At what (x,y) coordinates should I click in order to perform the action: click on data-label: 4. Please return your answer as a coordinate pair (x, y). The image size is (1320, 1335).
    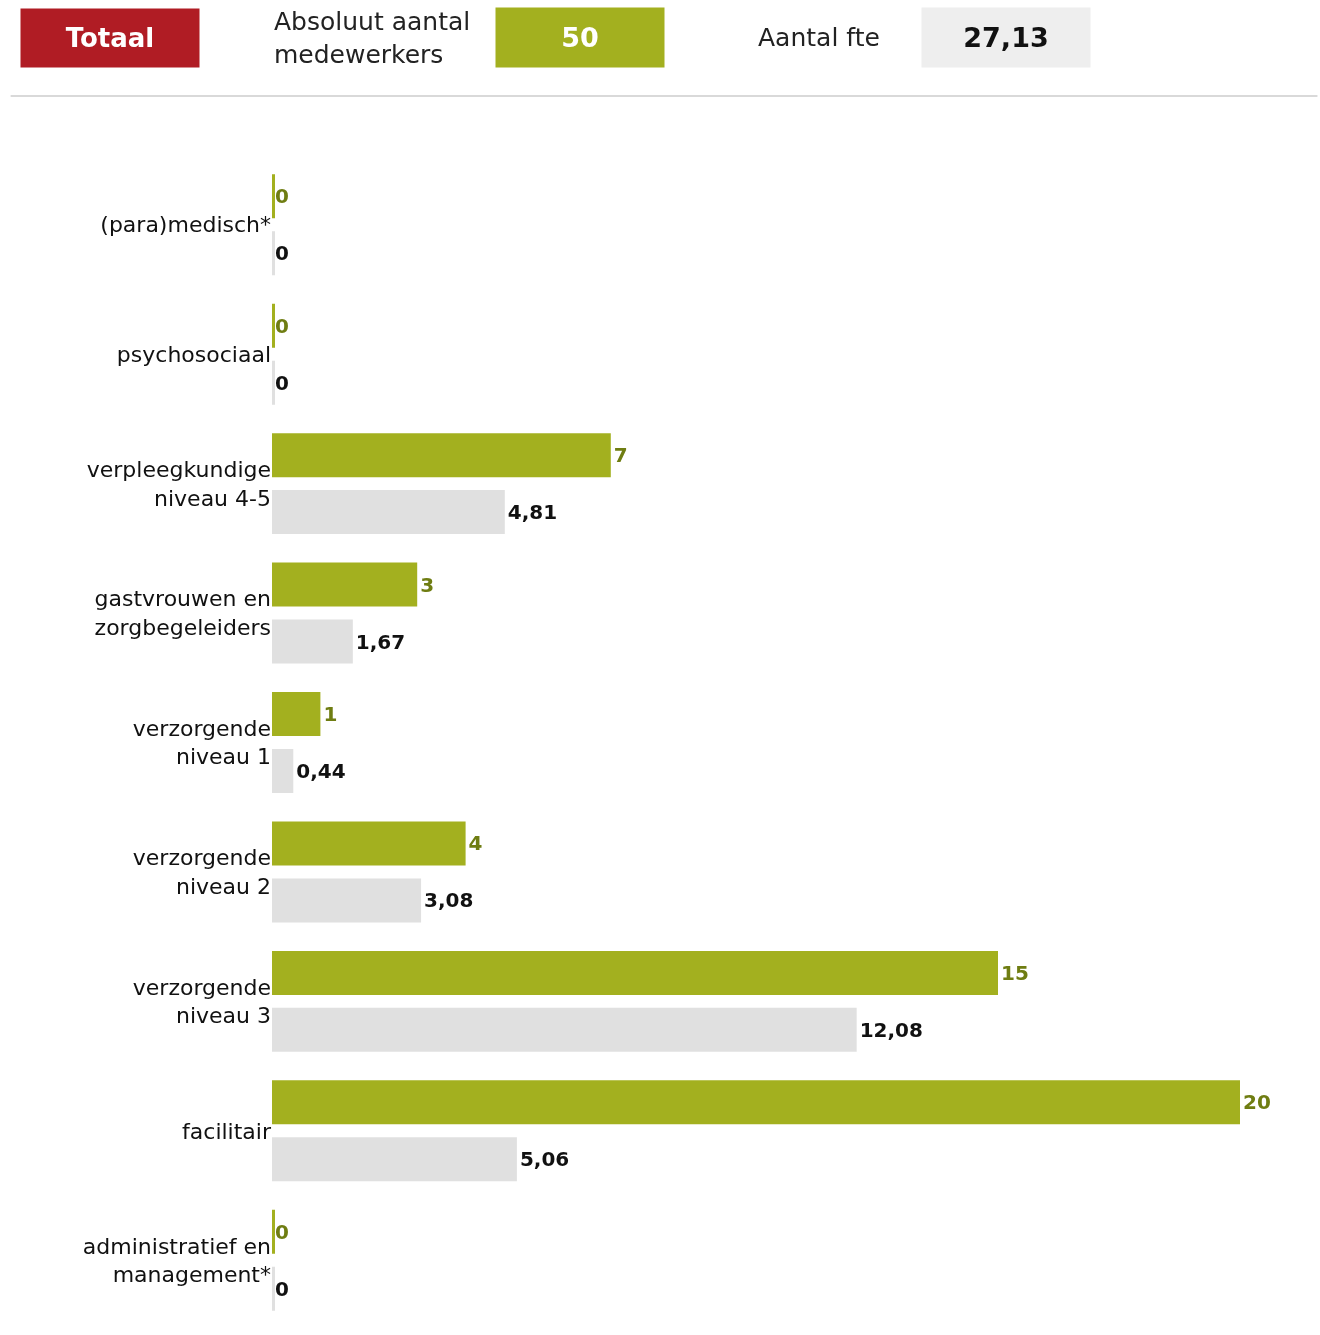
    Looking at the image, I should click on (475, 843).